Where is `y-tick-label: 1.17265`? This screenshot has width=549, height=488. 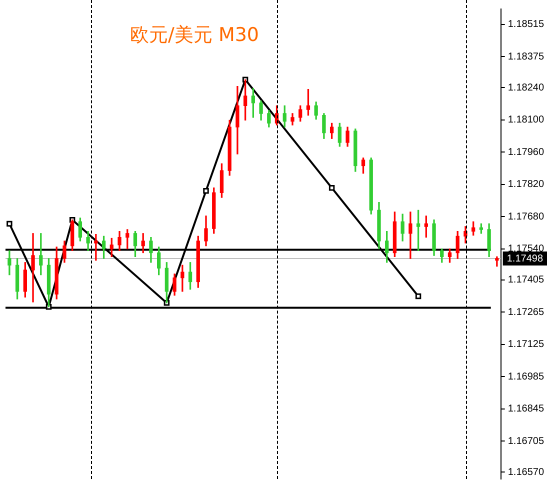
y-tick-label: 1.17265 is located at coordinates (526, 312).